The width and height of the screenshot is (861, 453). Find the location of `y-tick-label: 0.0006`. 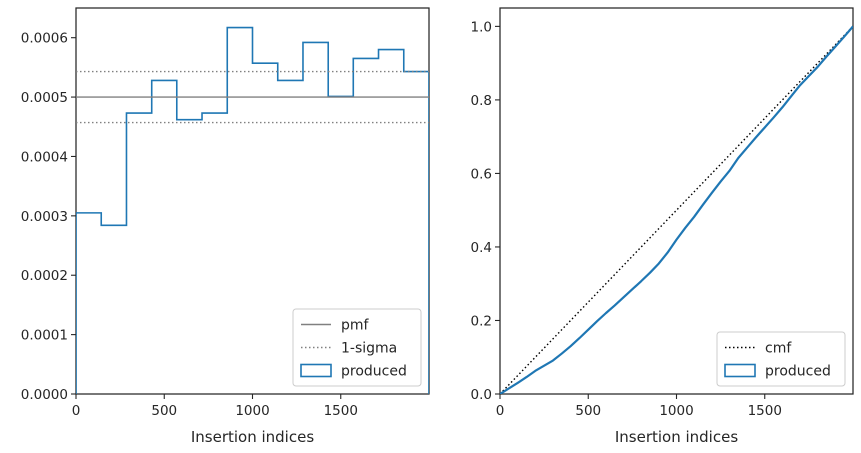

y-tick-label: 0.0006 is located at coordinates (44, 39).